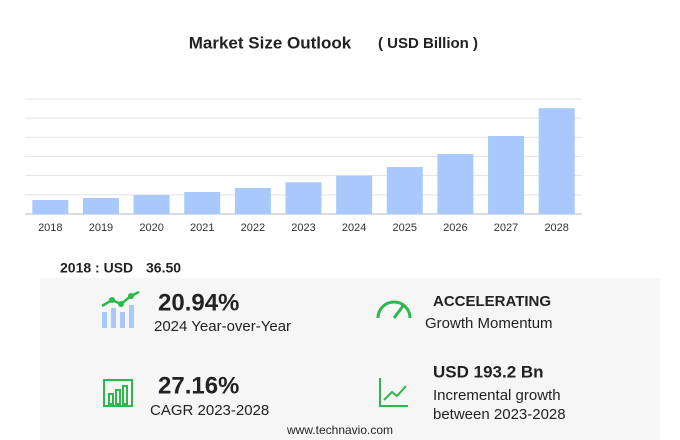 The height and width of the screenshot is (440, 680). What do you see at coordinates (198, 385) in the screenshot?
I see `stat-value: 27.16%` at bounding box center [198, 385].